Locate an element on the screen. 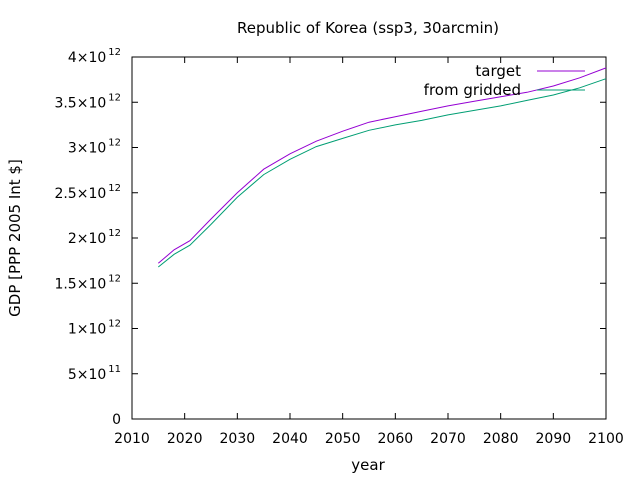 The width and height of the screenshot is (640, 480). y-tick-label: 5×10 11 is located at coordinates (94, 373).